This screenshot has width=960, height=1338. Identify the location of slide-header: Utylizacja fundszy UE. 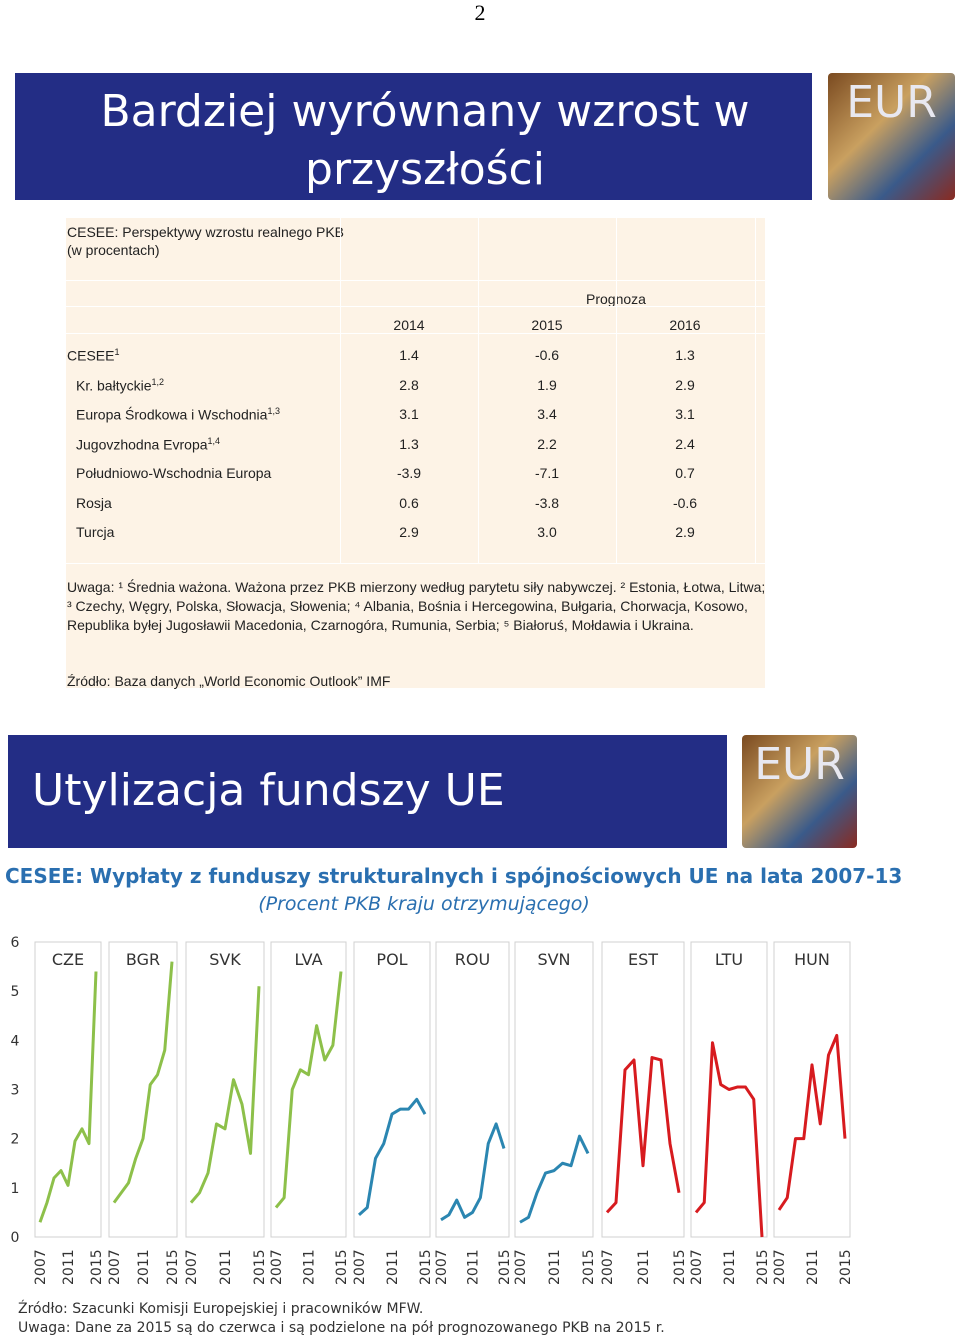
(367, 791).